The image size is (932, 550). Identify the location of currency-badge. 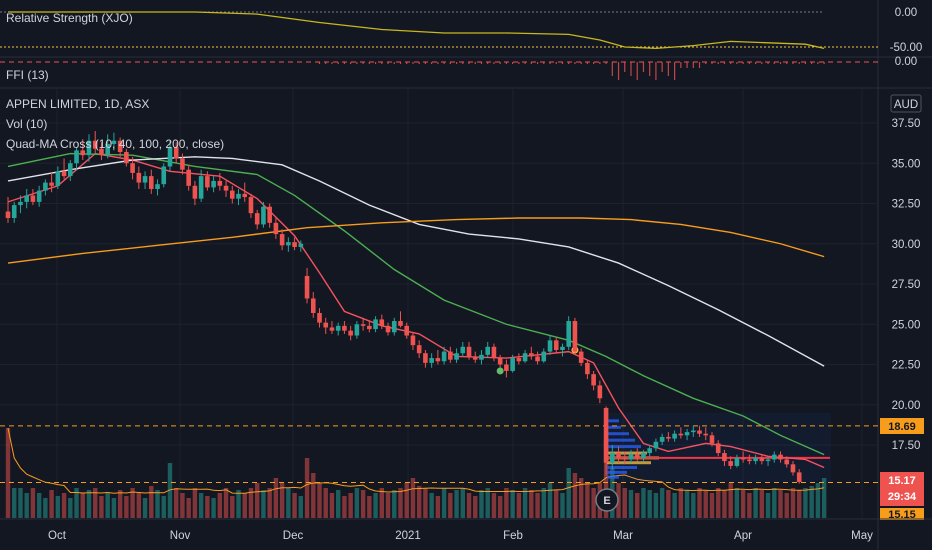
(906, 103).